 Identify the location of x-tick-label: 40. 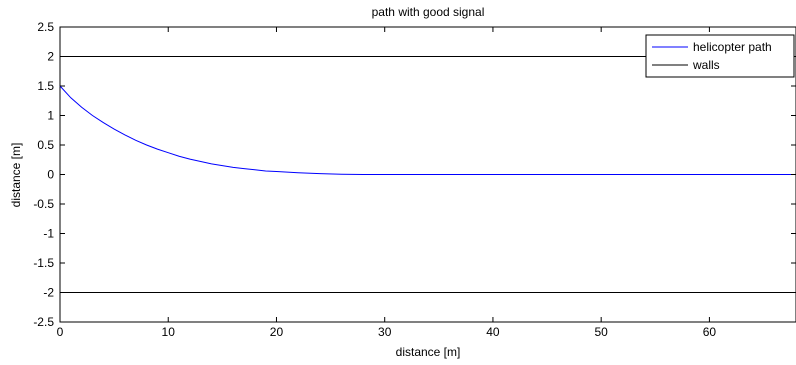
(493, 332).